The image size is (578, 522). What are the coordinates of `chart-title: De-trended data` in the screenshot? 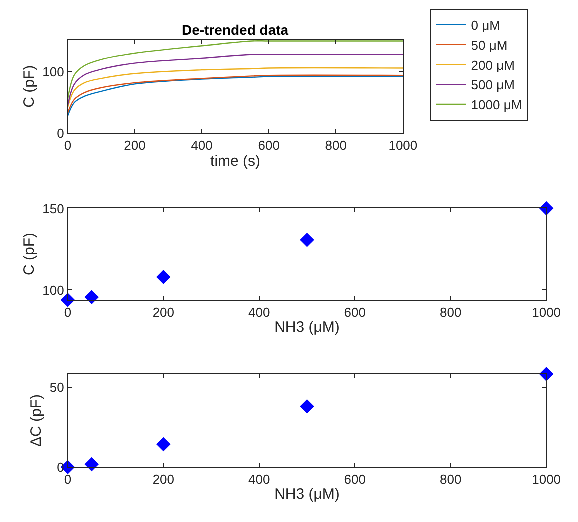 It's located at (235, 30).